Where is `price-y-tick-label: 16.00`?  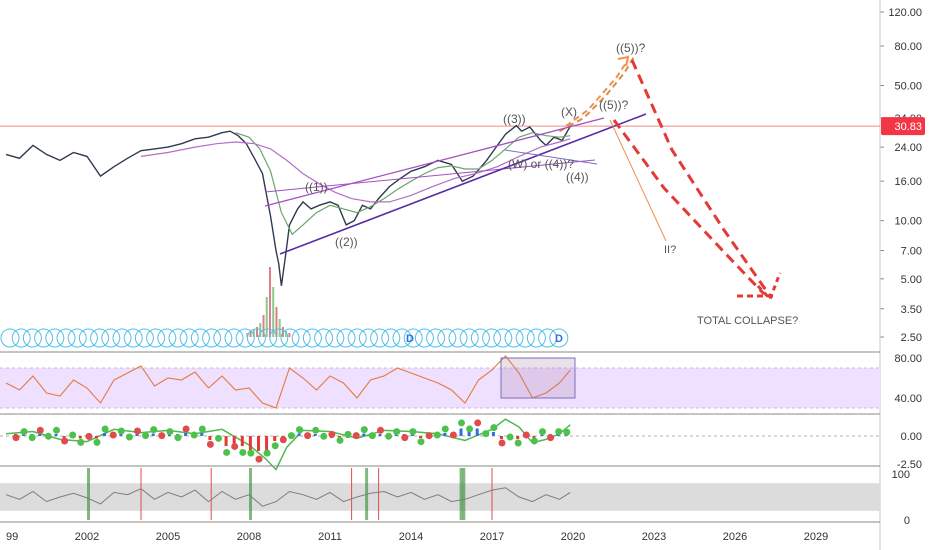
price-y-tick-label: 16.00 is located at coordinates (908, 182).